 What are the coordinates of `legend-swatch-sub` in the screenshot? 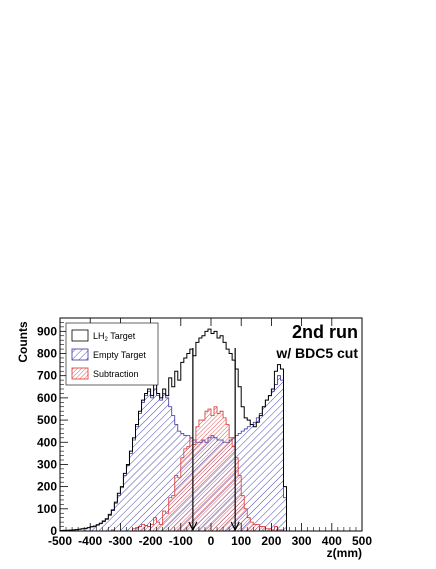 It's located at (80, 373).